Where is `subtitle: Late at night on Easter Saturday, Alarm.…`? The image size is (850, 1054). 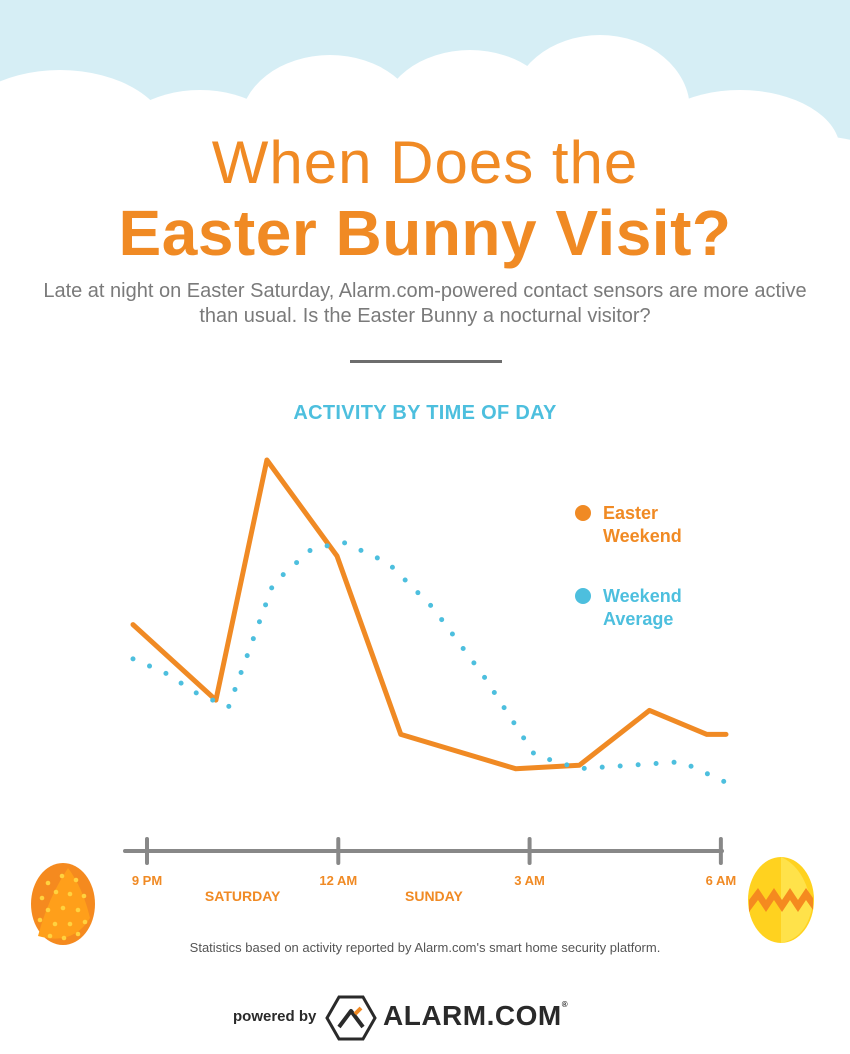 subtitle: Late at night on Easter Saturday, Alarm.… is located at coordinates (425, 303).